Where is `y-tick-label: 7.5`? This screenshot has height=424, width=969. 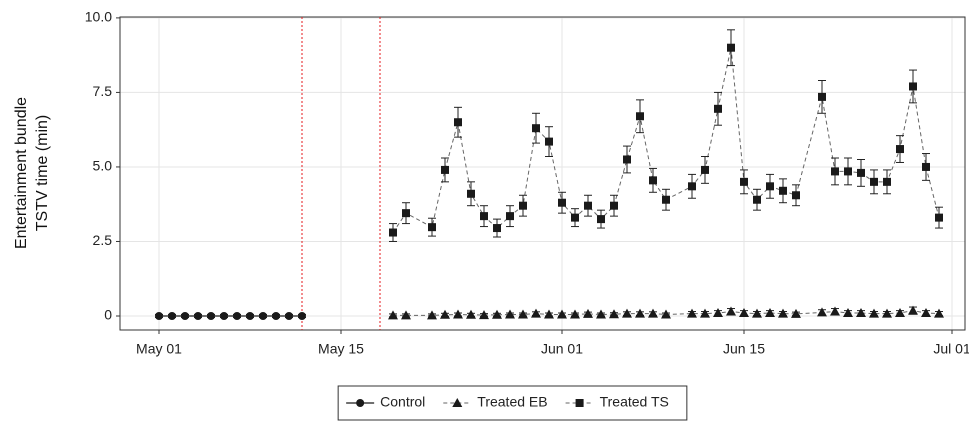 y-tick-label: 7.5 is located at coordinates (103, 91).